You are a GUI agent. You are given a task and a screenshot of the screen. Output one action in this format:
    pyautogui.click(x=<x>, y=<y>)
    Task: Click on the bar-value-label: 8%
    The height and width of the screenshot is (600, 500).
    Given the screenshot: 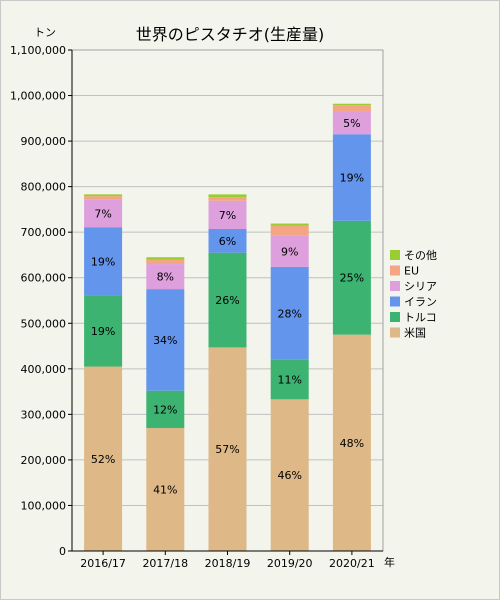 What is the action you would take?
    pyautogui.click(x=165, y=277)
    